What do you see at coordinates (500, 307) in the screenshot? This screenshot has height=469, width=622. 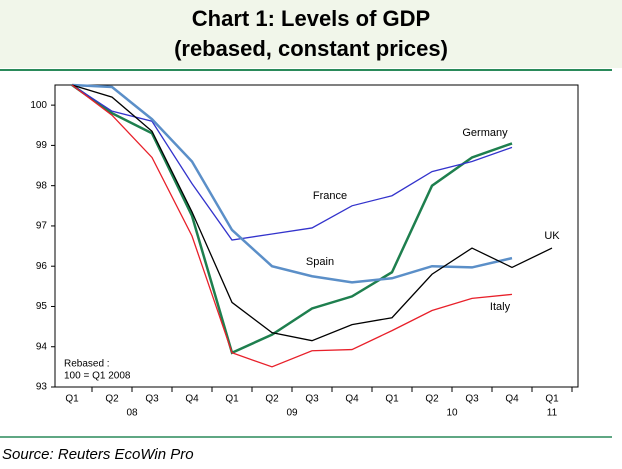 I see `series-label: Italy` at bounding box center [500, 307].